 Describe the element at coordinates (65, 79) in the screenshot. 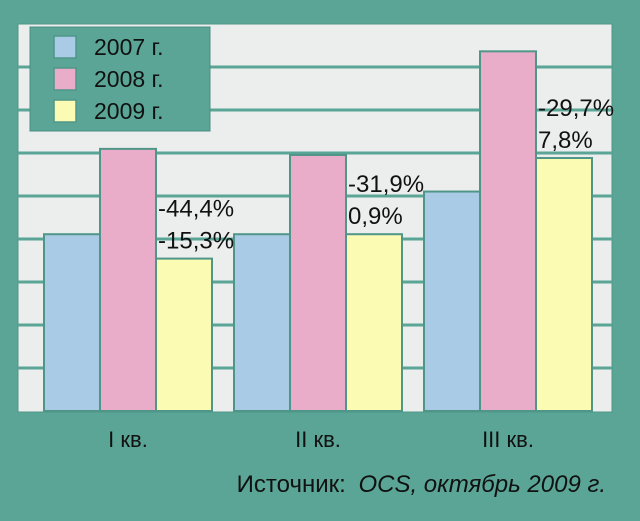

I see `legend-swatch-2008` at that location.